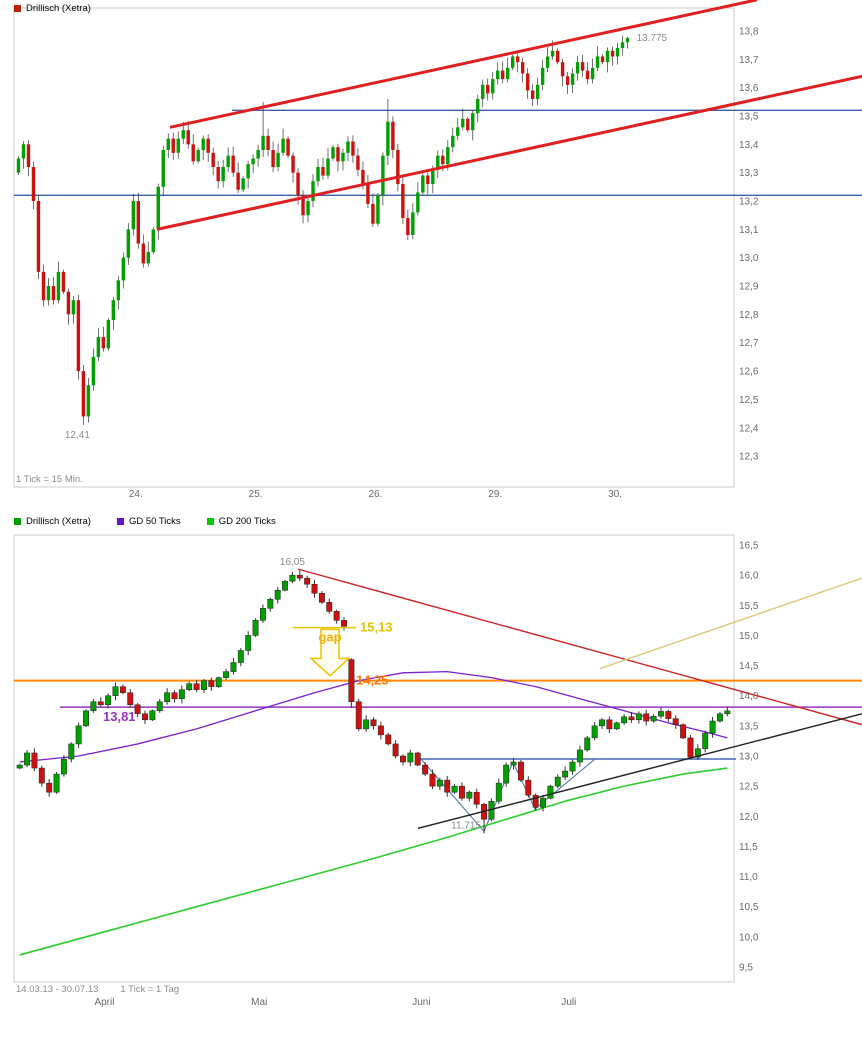  What do you see at coordinates (749, 546) in the screenshot?
I see `y-tick-label: 16,5` at bounding box center [749, 546].